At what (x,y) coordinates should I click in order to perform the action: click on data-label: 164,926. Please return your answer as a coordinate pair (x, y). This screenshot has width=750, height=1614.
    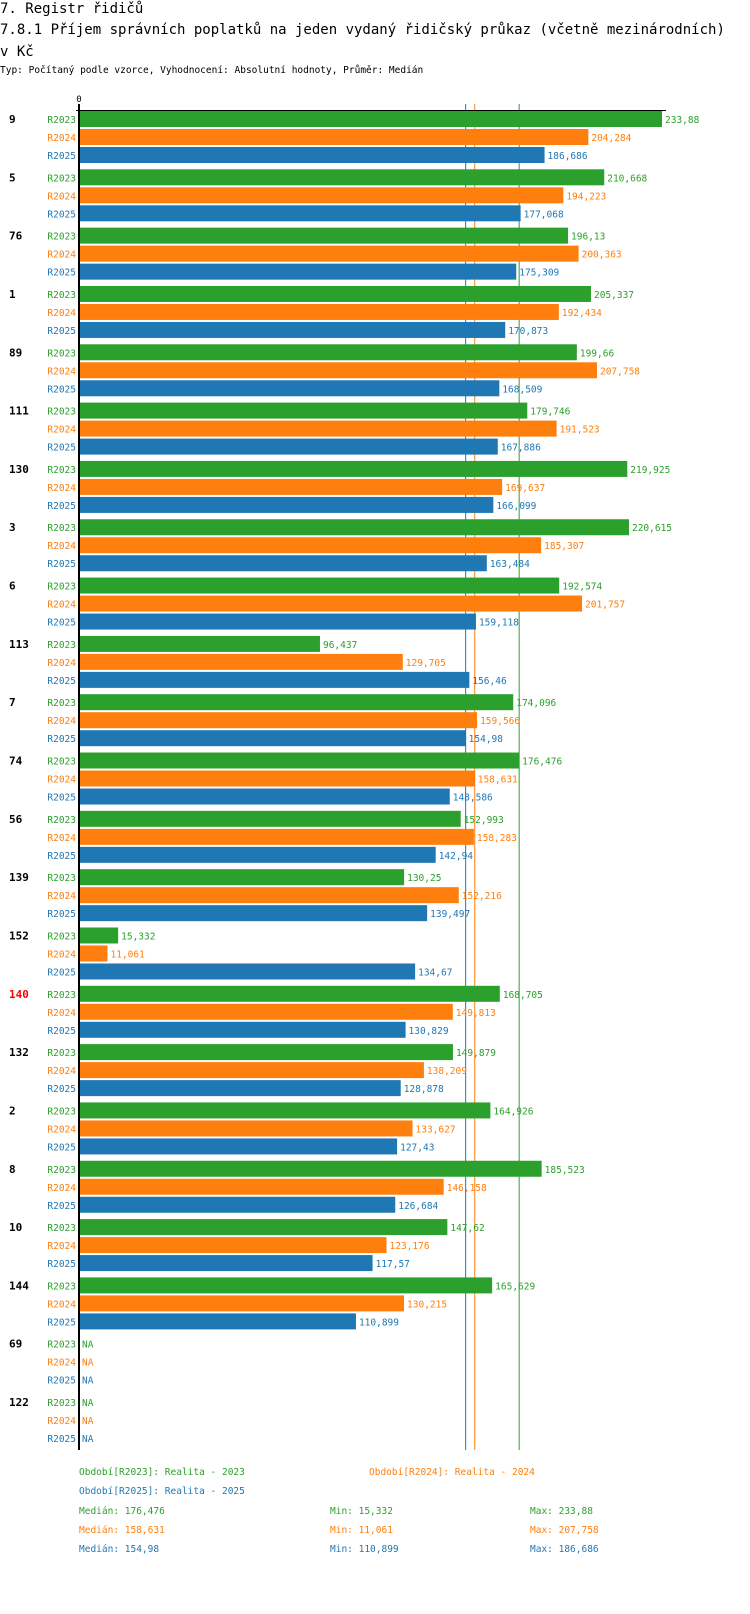
    Looking at the image, I should click on (513, 1111).